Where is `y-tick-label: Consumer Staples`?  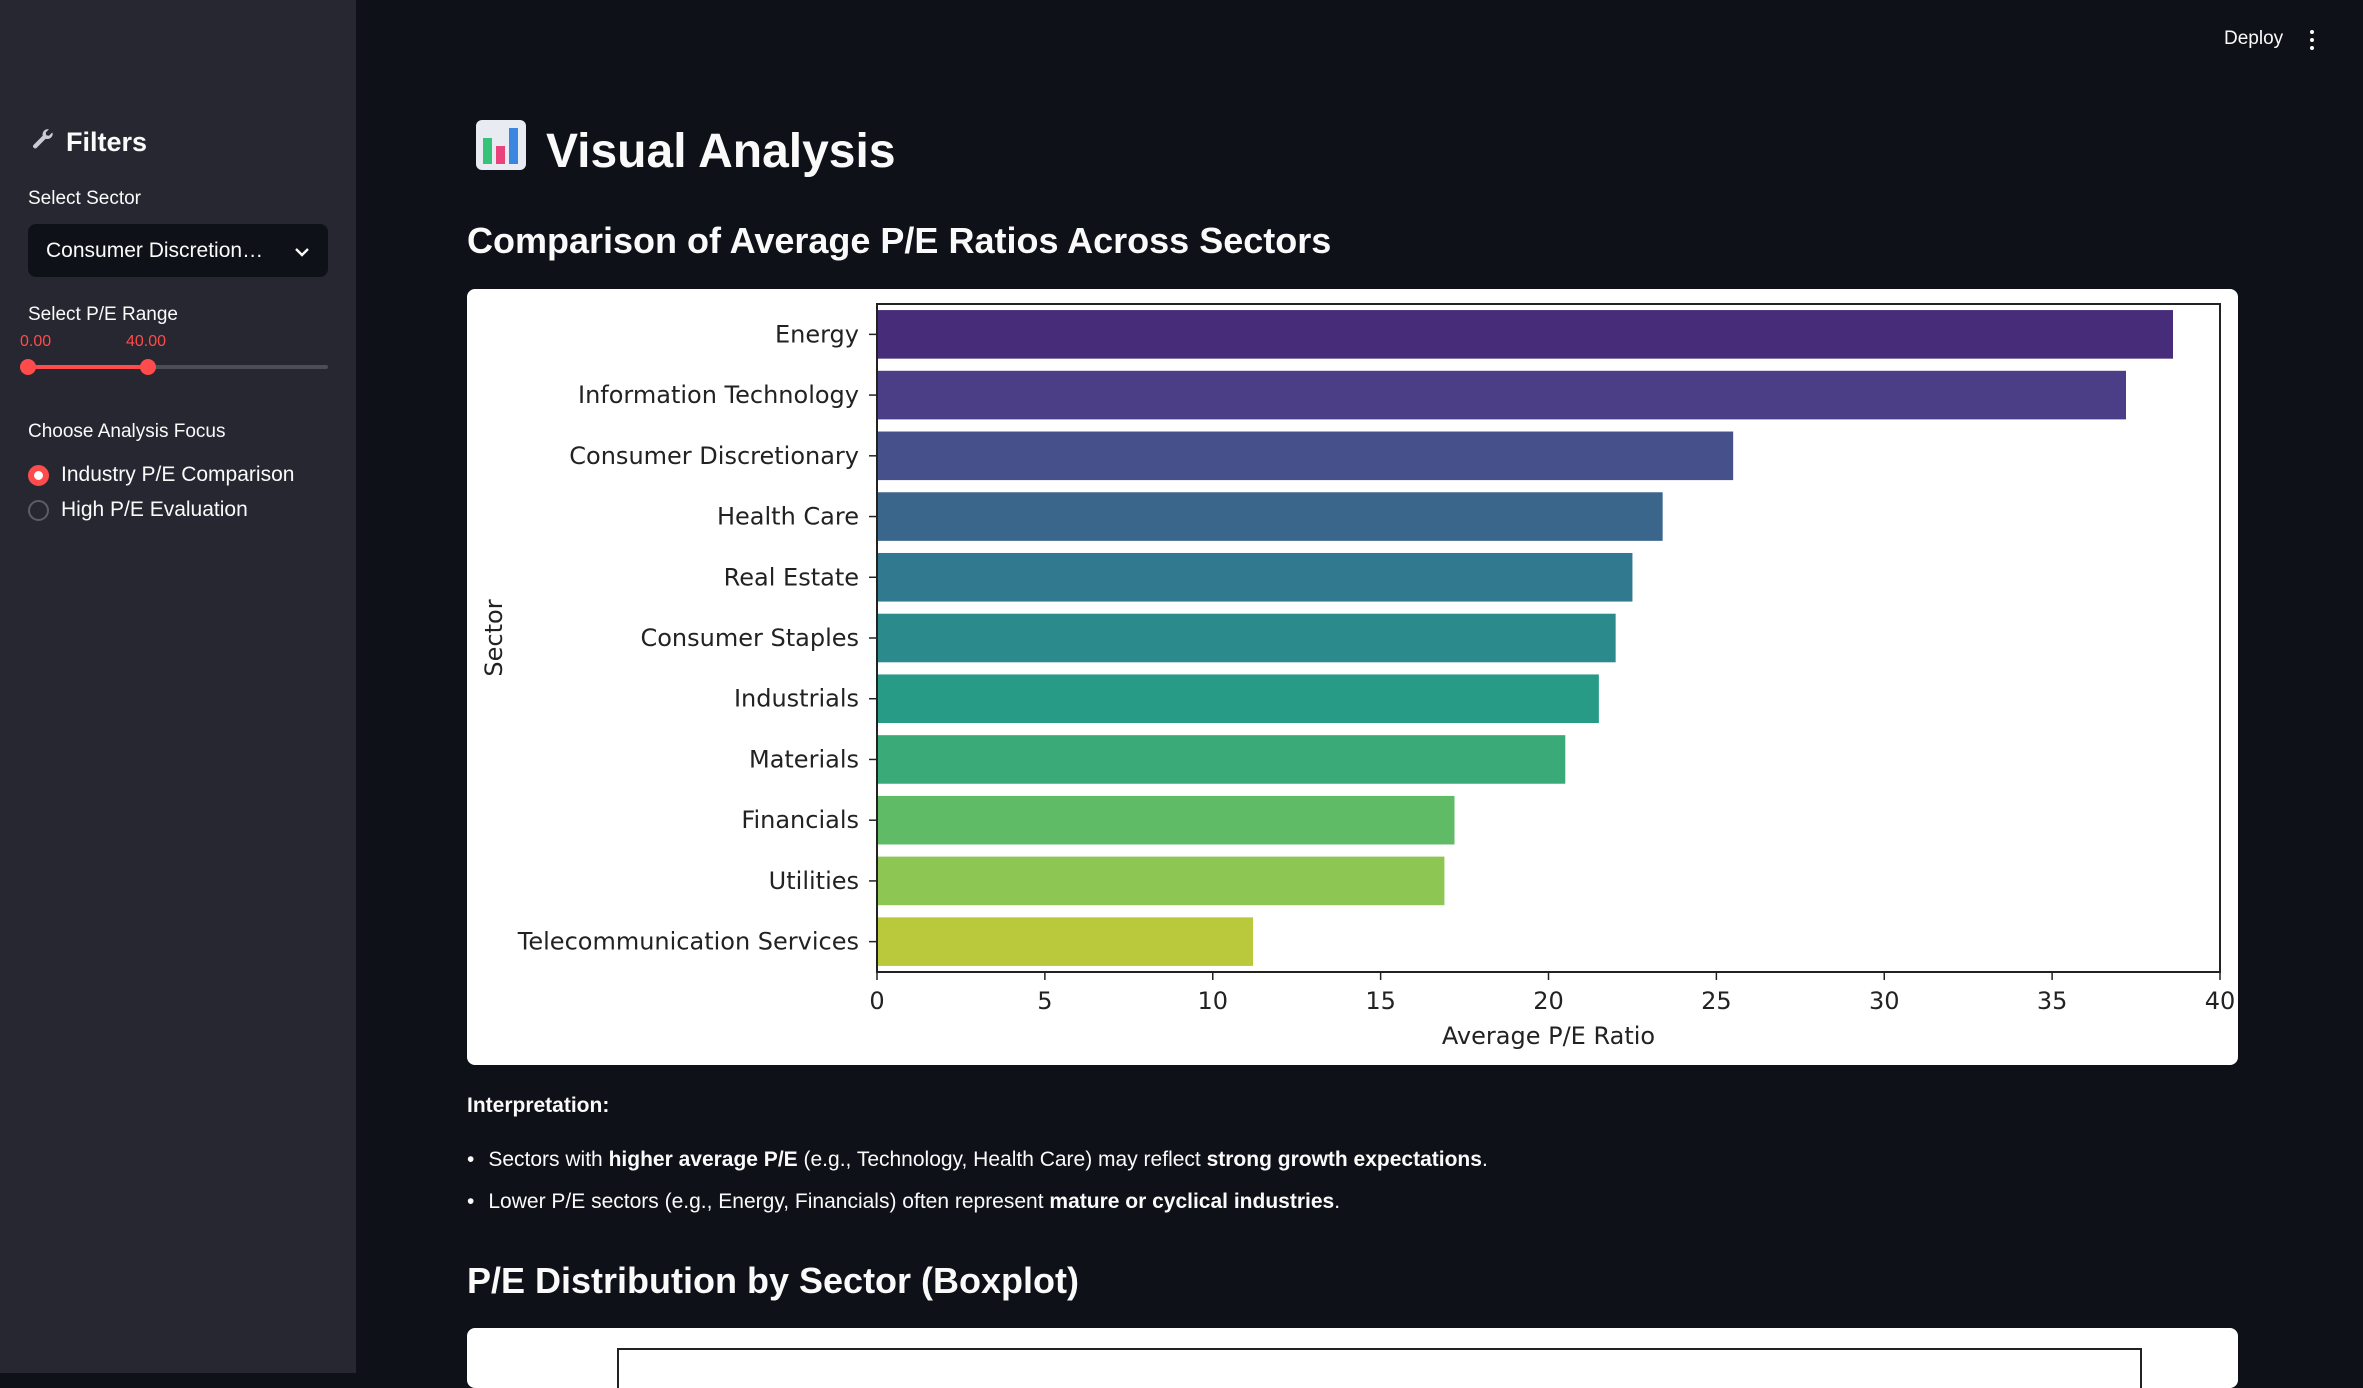
y-tick-label: Consumer Staples is located at coordinates (749, 638).